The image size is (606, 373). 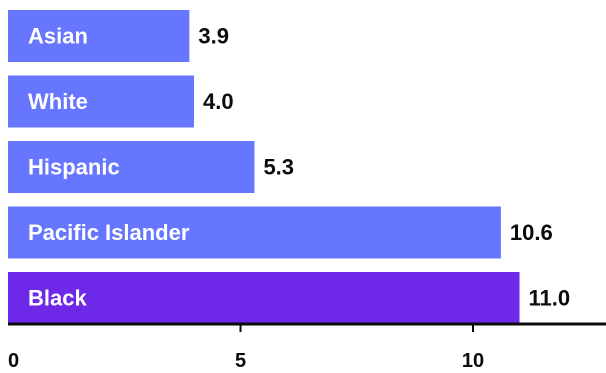 What do you see at coordinates (264, 298) in the screenshot?
I see `bar-black` at bounding box center [264, 298].